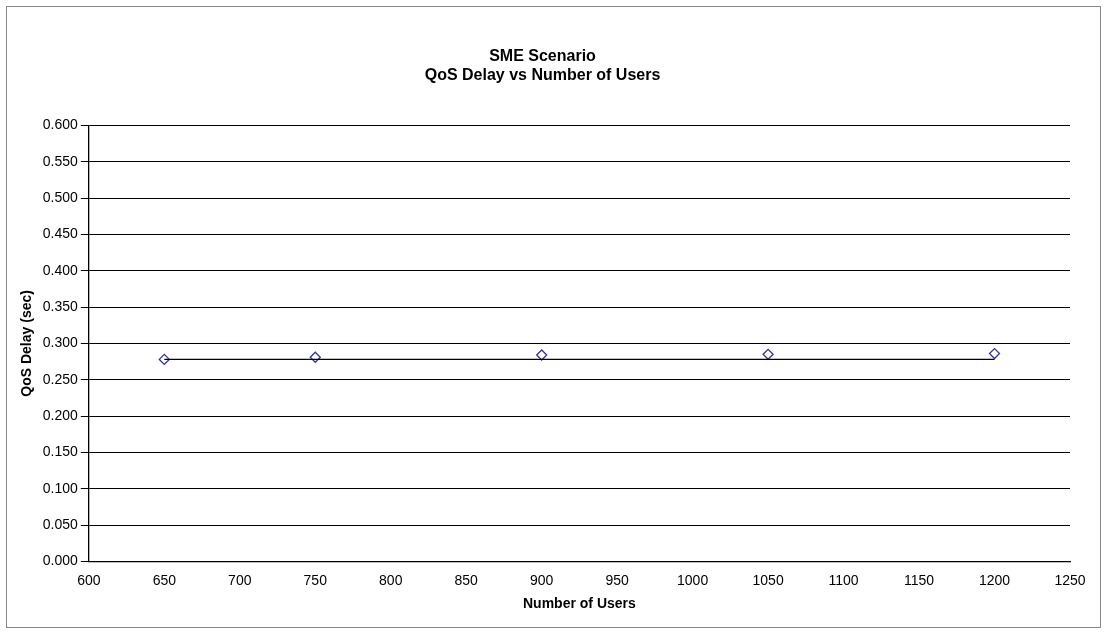  What do you see at coordinates (60, 124) in the screenshot?
I see `y-tick-label: 0.600` at bounding box center [60, 124].